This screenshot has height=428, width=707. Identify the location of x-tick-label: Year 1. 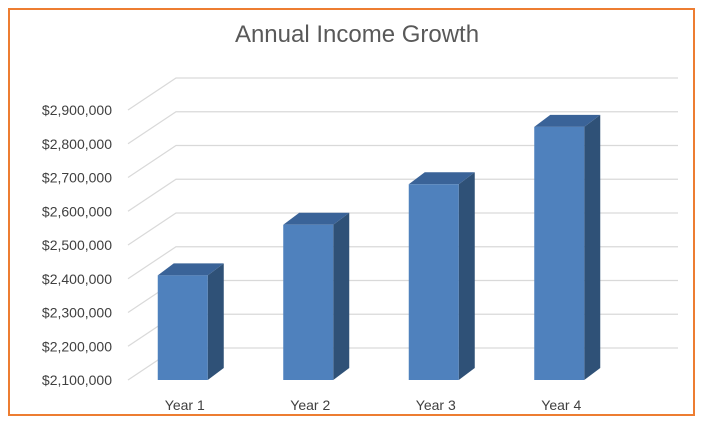
(185, 405).